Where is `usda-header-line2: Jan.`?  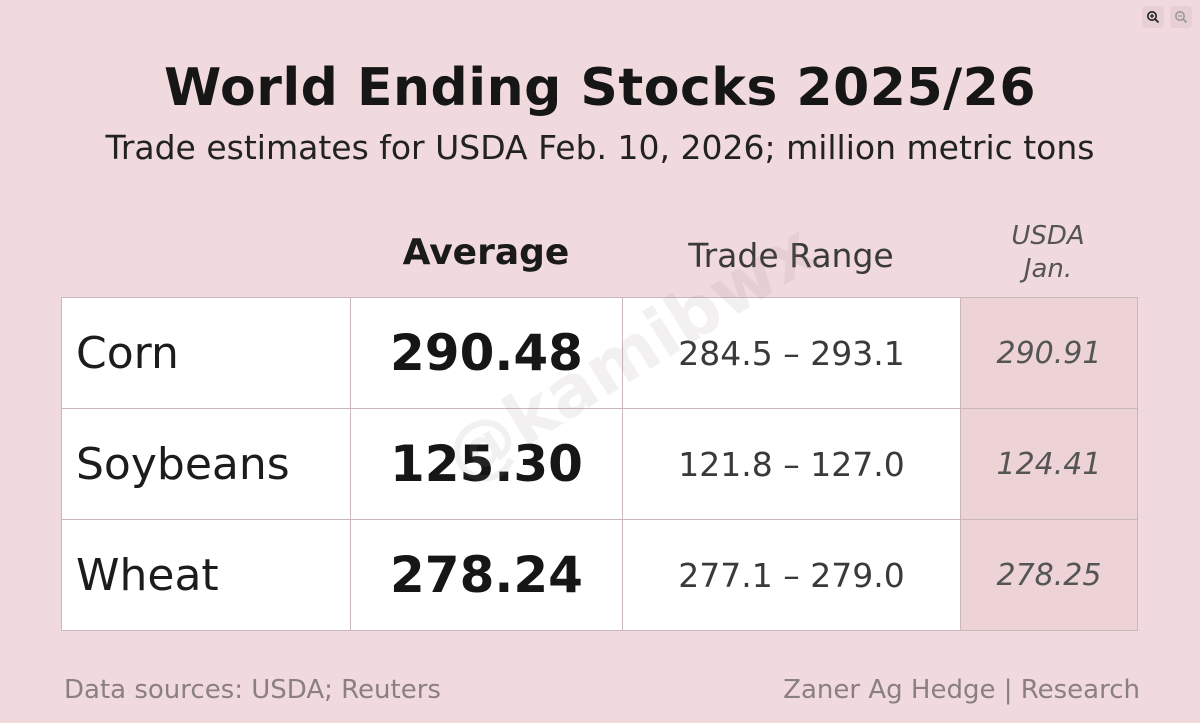
usda-header-line2: Jan. is located at coordinates (1048, 268).